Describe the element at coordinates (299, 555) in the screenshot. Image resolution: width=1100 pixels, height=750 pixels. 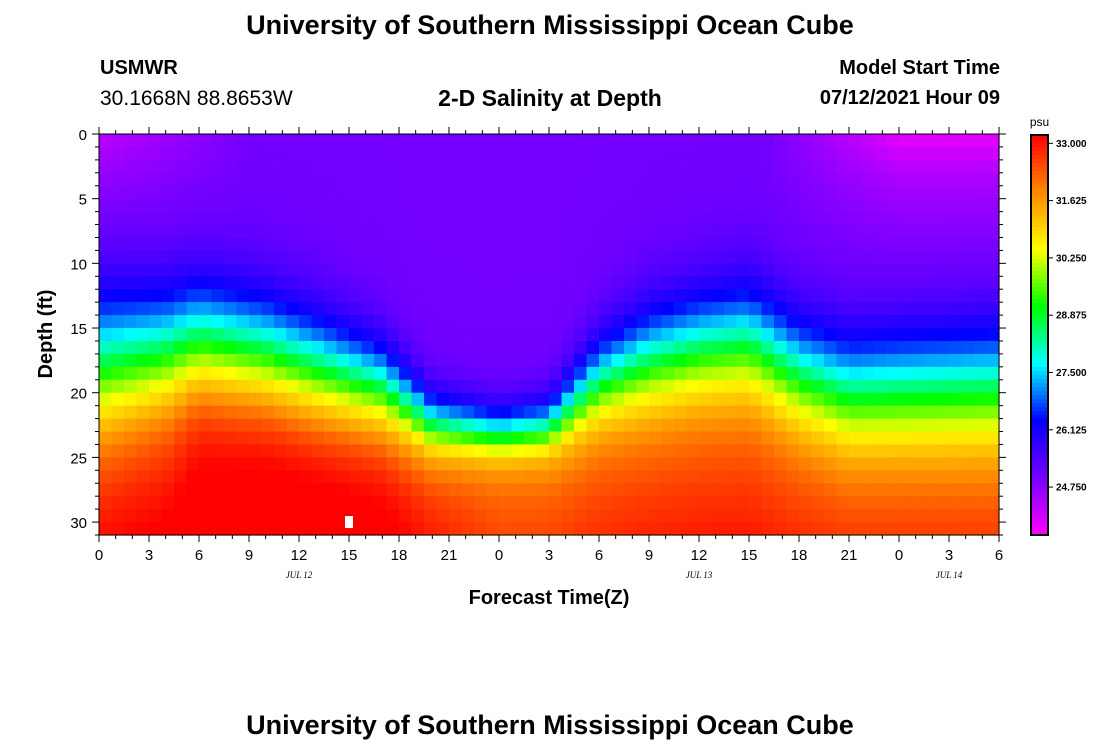
I see `x-tick-label: 12` at that location.